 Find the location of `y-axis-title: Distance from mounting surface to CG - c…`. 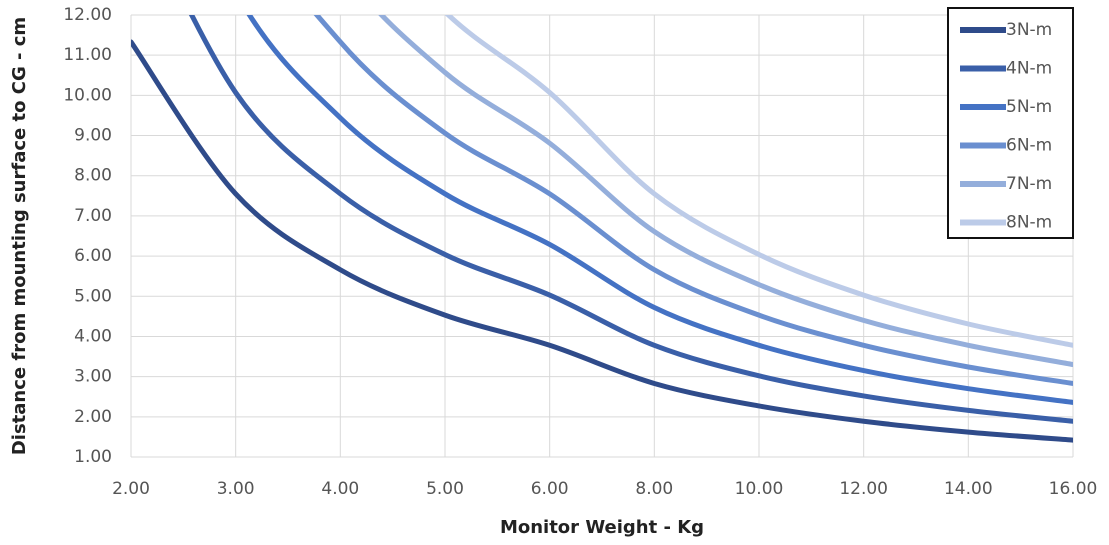

y-axis-title: Distance from mounting surface to CG - c… is located at coordinates (19, 236).